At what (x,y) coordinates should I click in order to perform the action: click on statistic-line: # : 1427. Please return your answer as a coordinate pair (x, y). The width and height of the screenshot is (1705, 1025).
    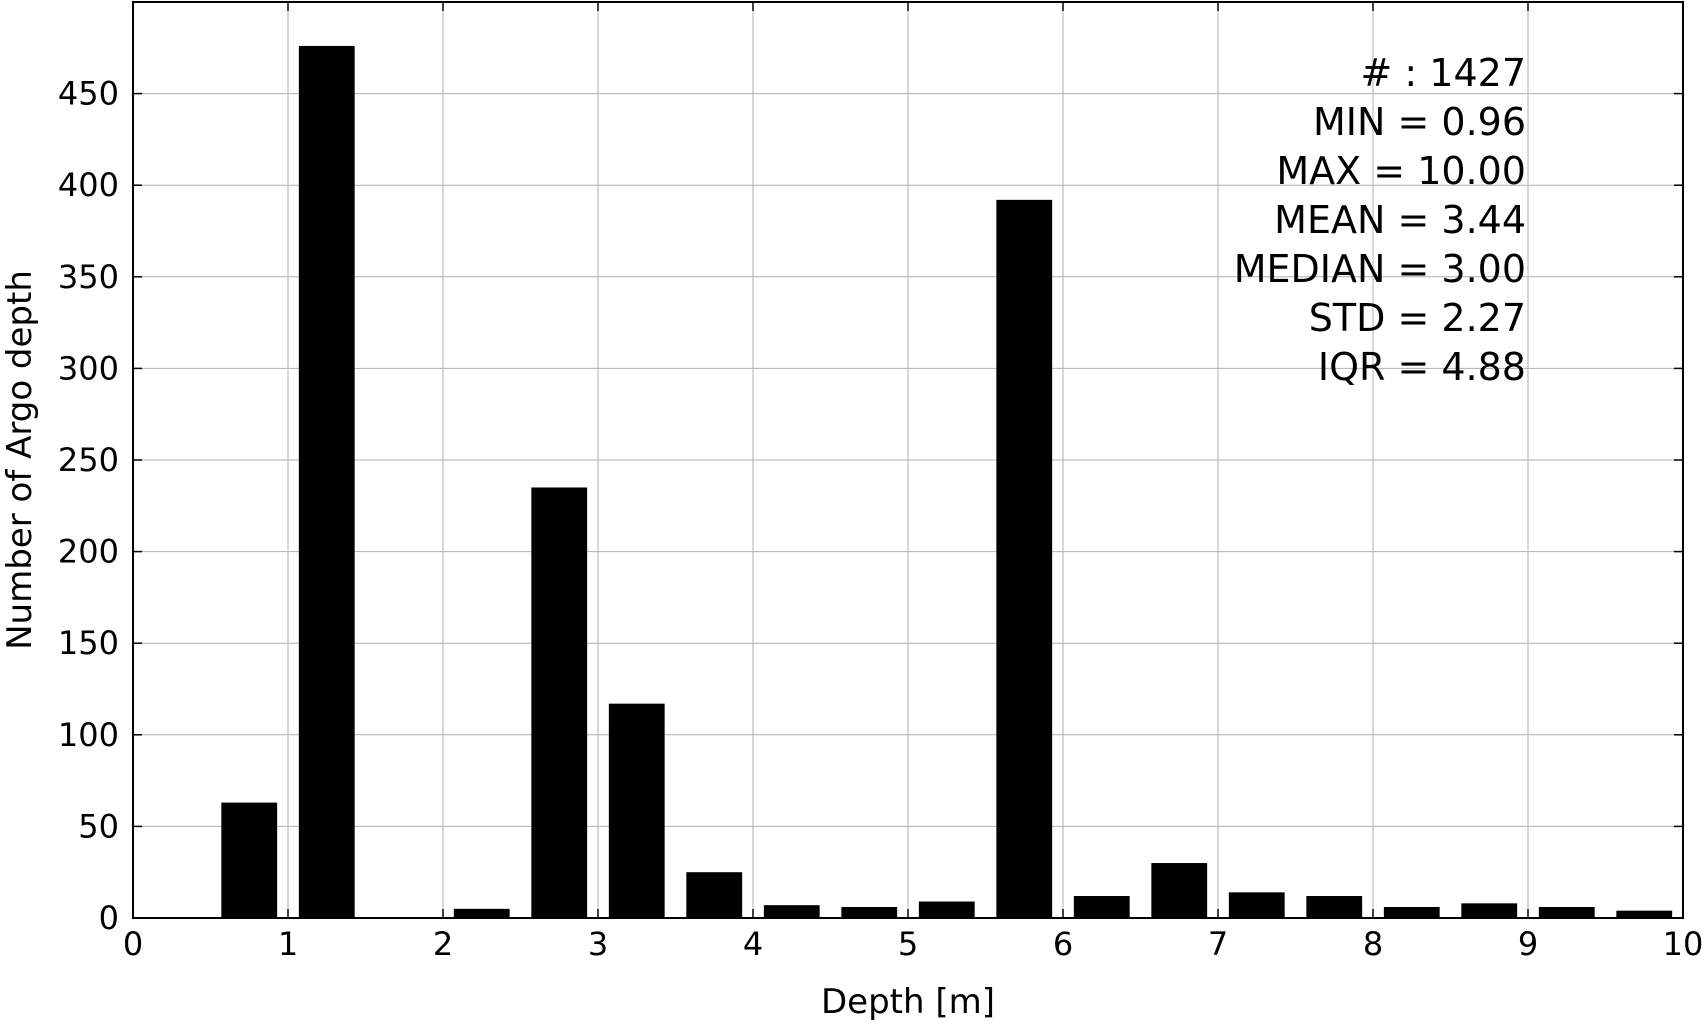
    Looking at the image, I should click on (1443, 73).